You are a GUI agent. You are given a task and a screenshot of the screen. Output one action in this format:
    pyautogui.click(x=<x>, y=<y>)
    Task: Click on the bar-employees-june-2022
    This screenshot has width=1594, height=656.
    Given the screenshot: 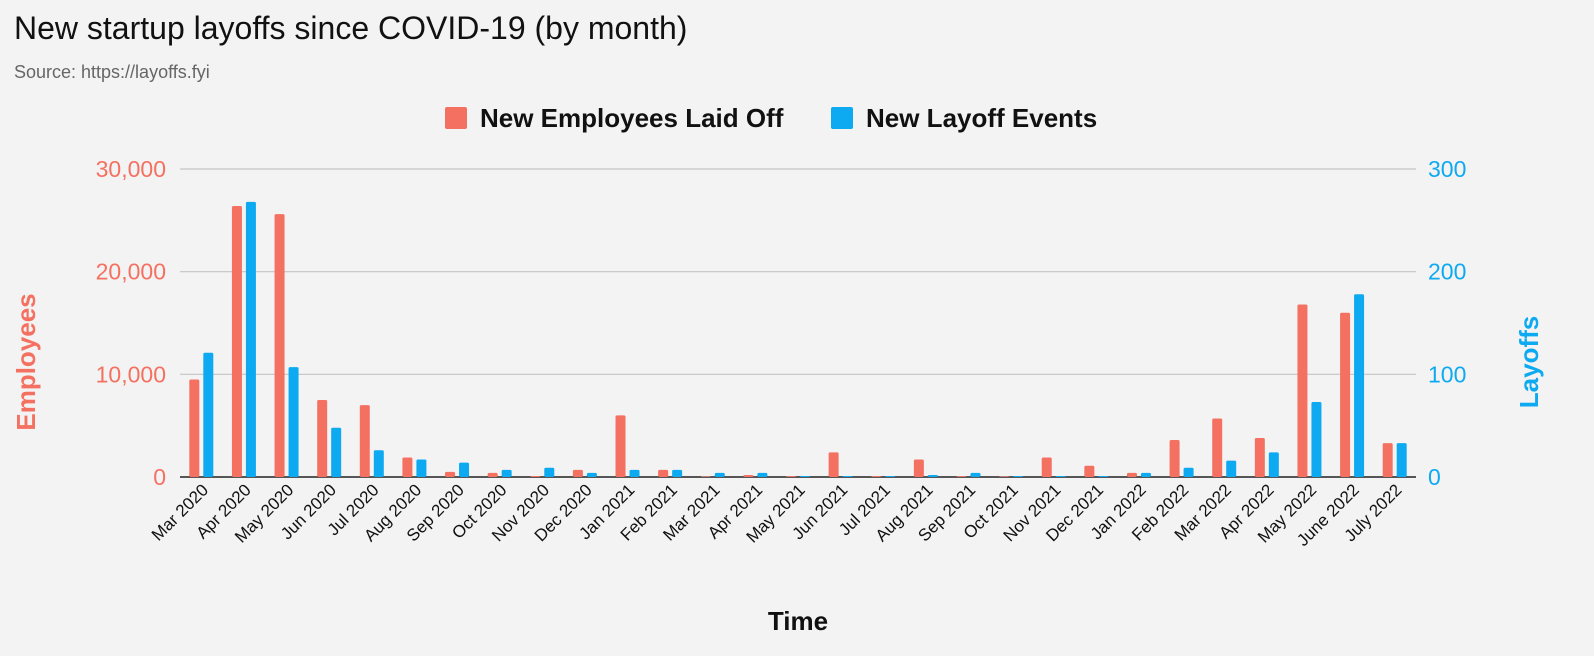 What is the action you would take?
    pyautogui.click(x=1345, y=394)
    